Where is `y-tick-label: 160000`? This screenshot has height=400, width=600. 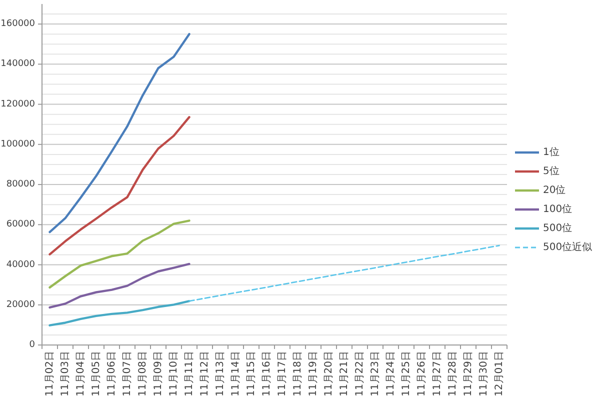 y-tick-label: 160000 is located at coordinates (18, 24).